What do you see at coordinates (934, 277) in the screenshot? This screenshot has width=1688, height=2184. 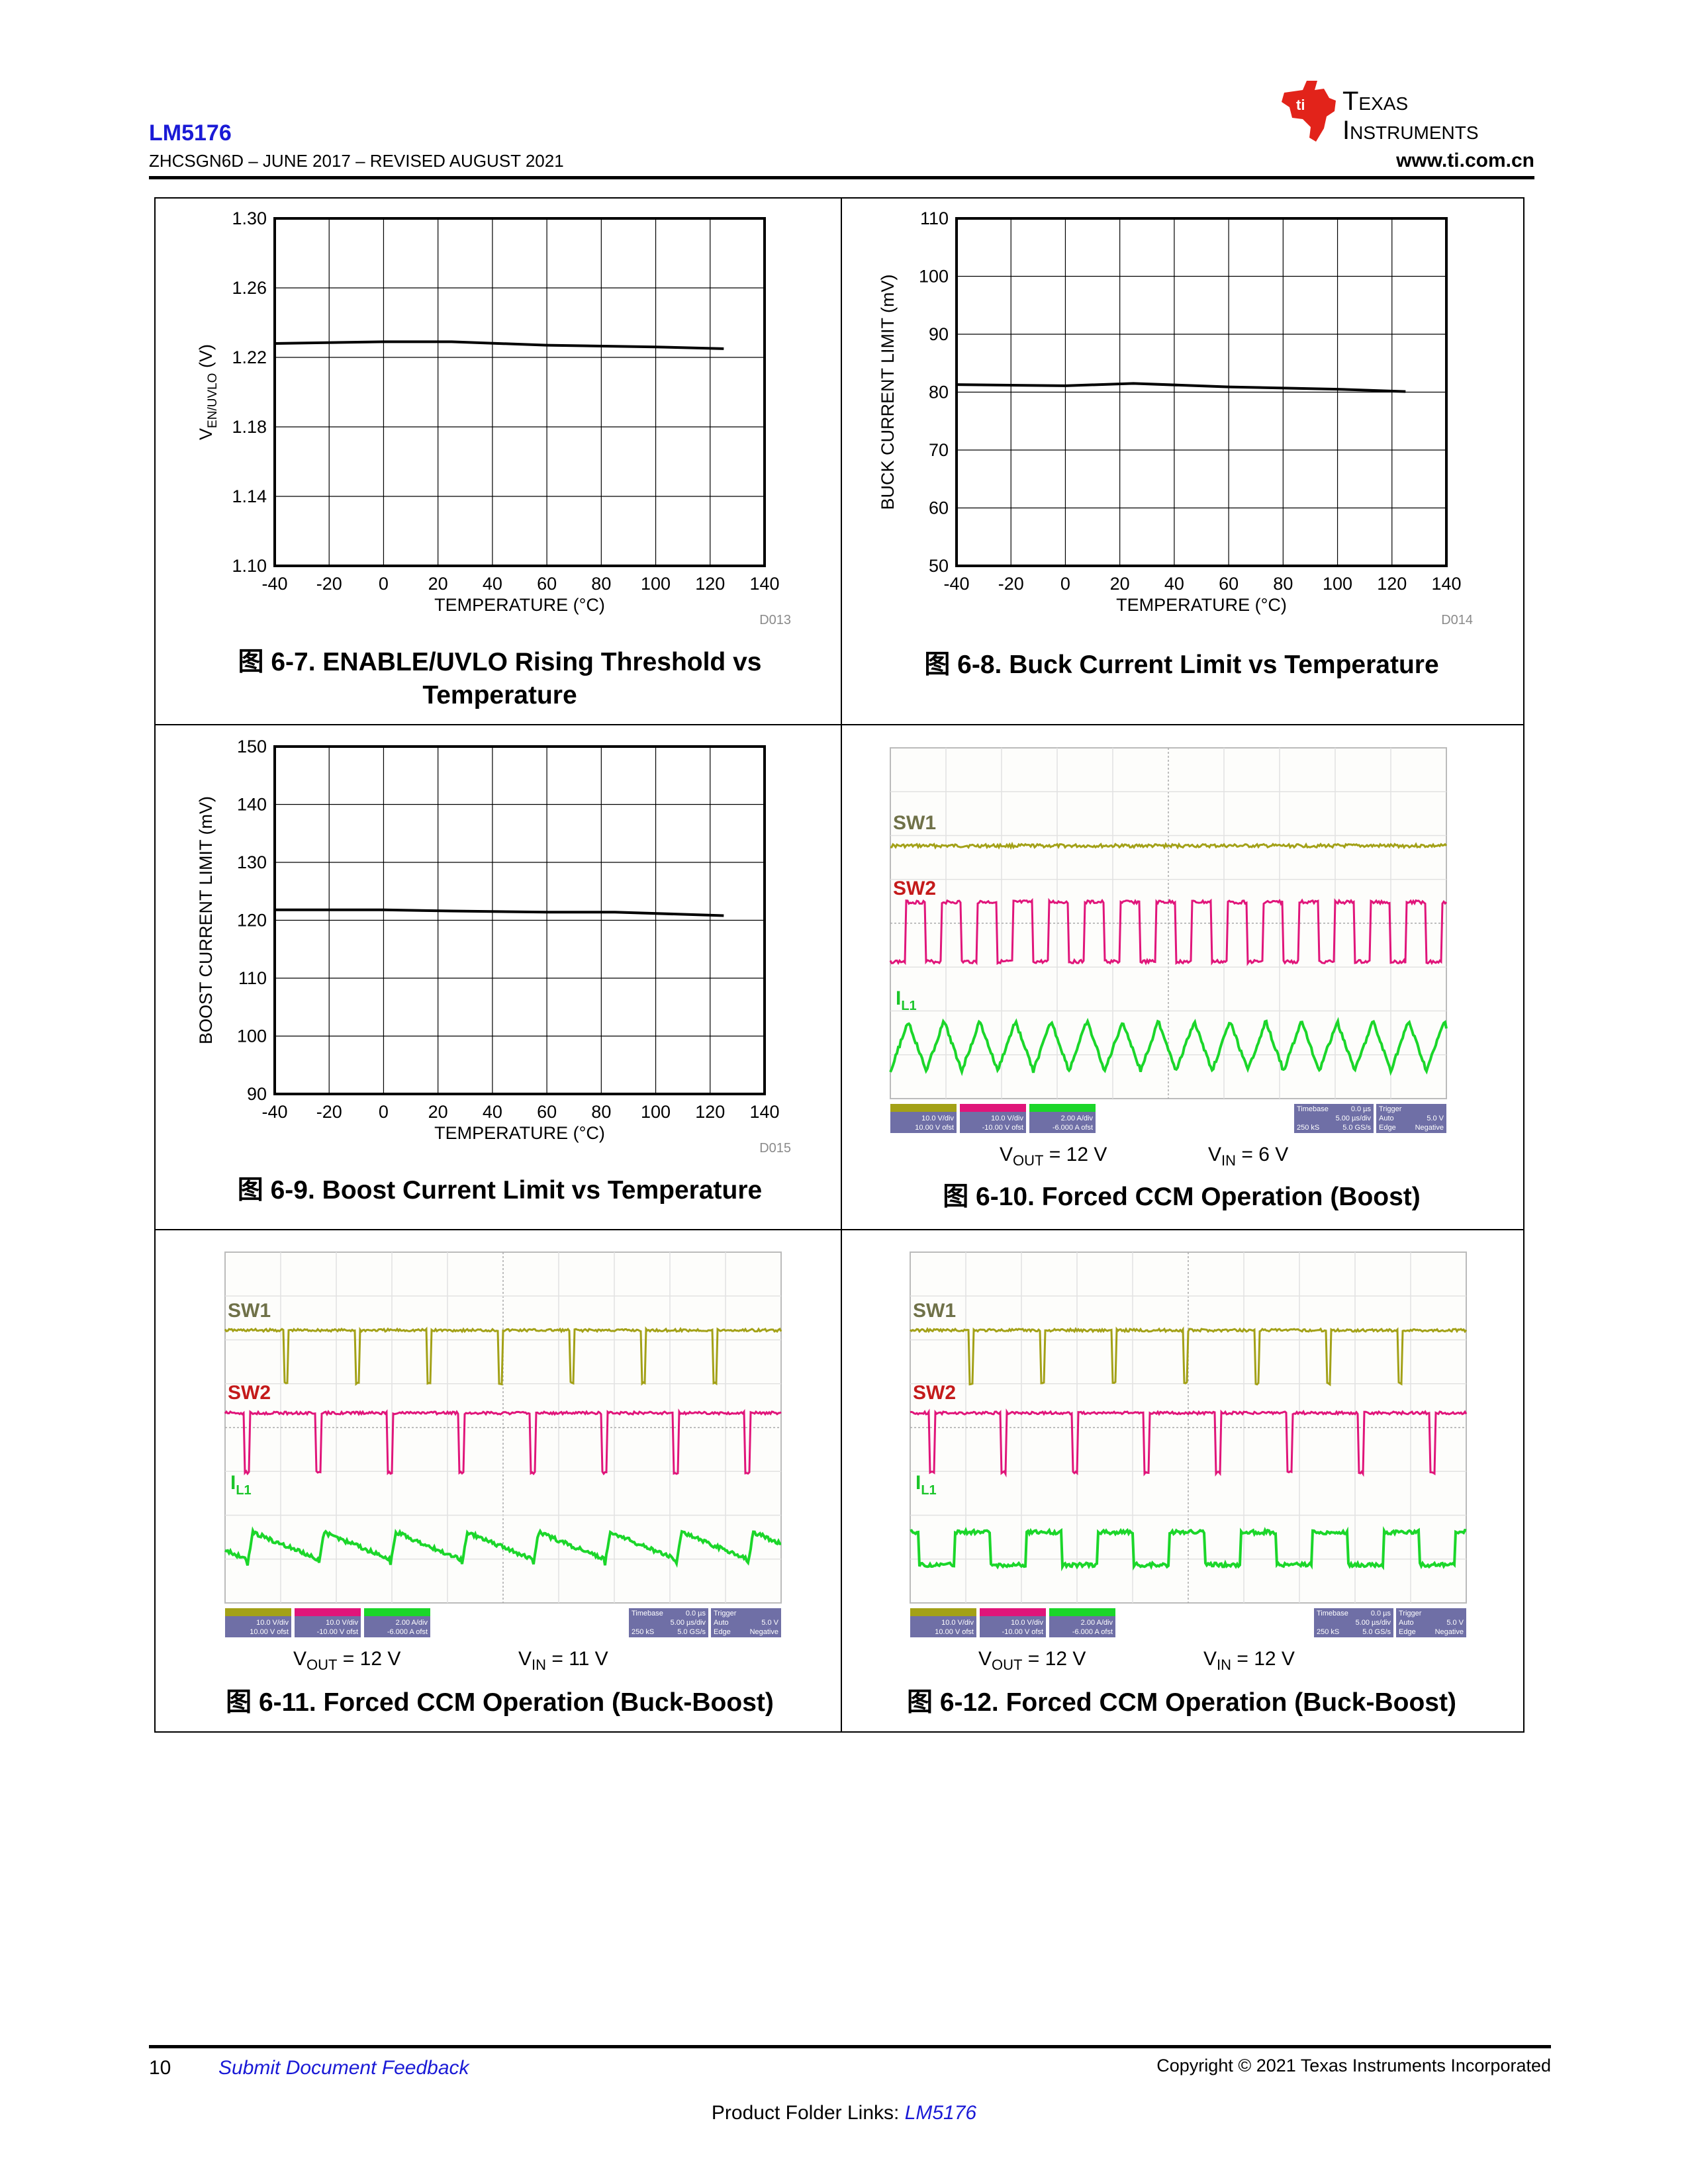 I see `y-tick-label: 100` at bounding box center [934, 277].